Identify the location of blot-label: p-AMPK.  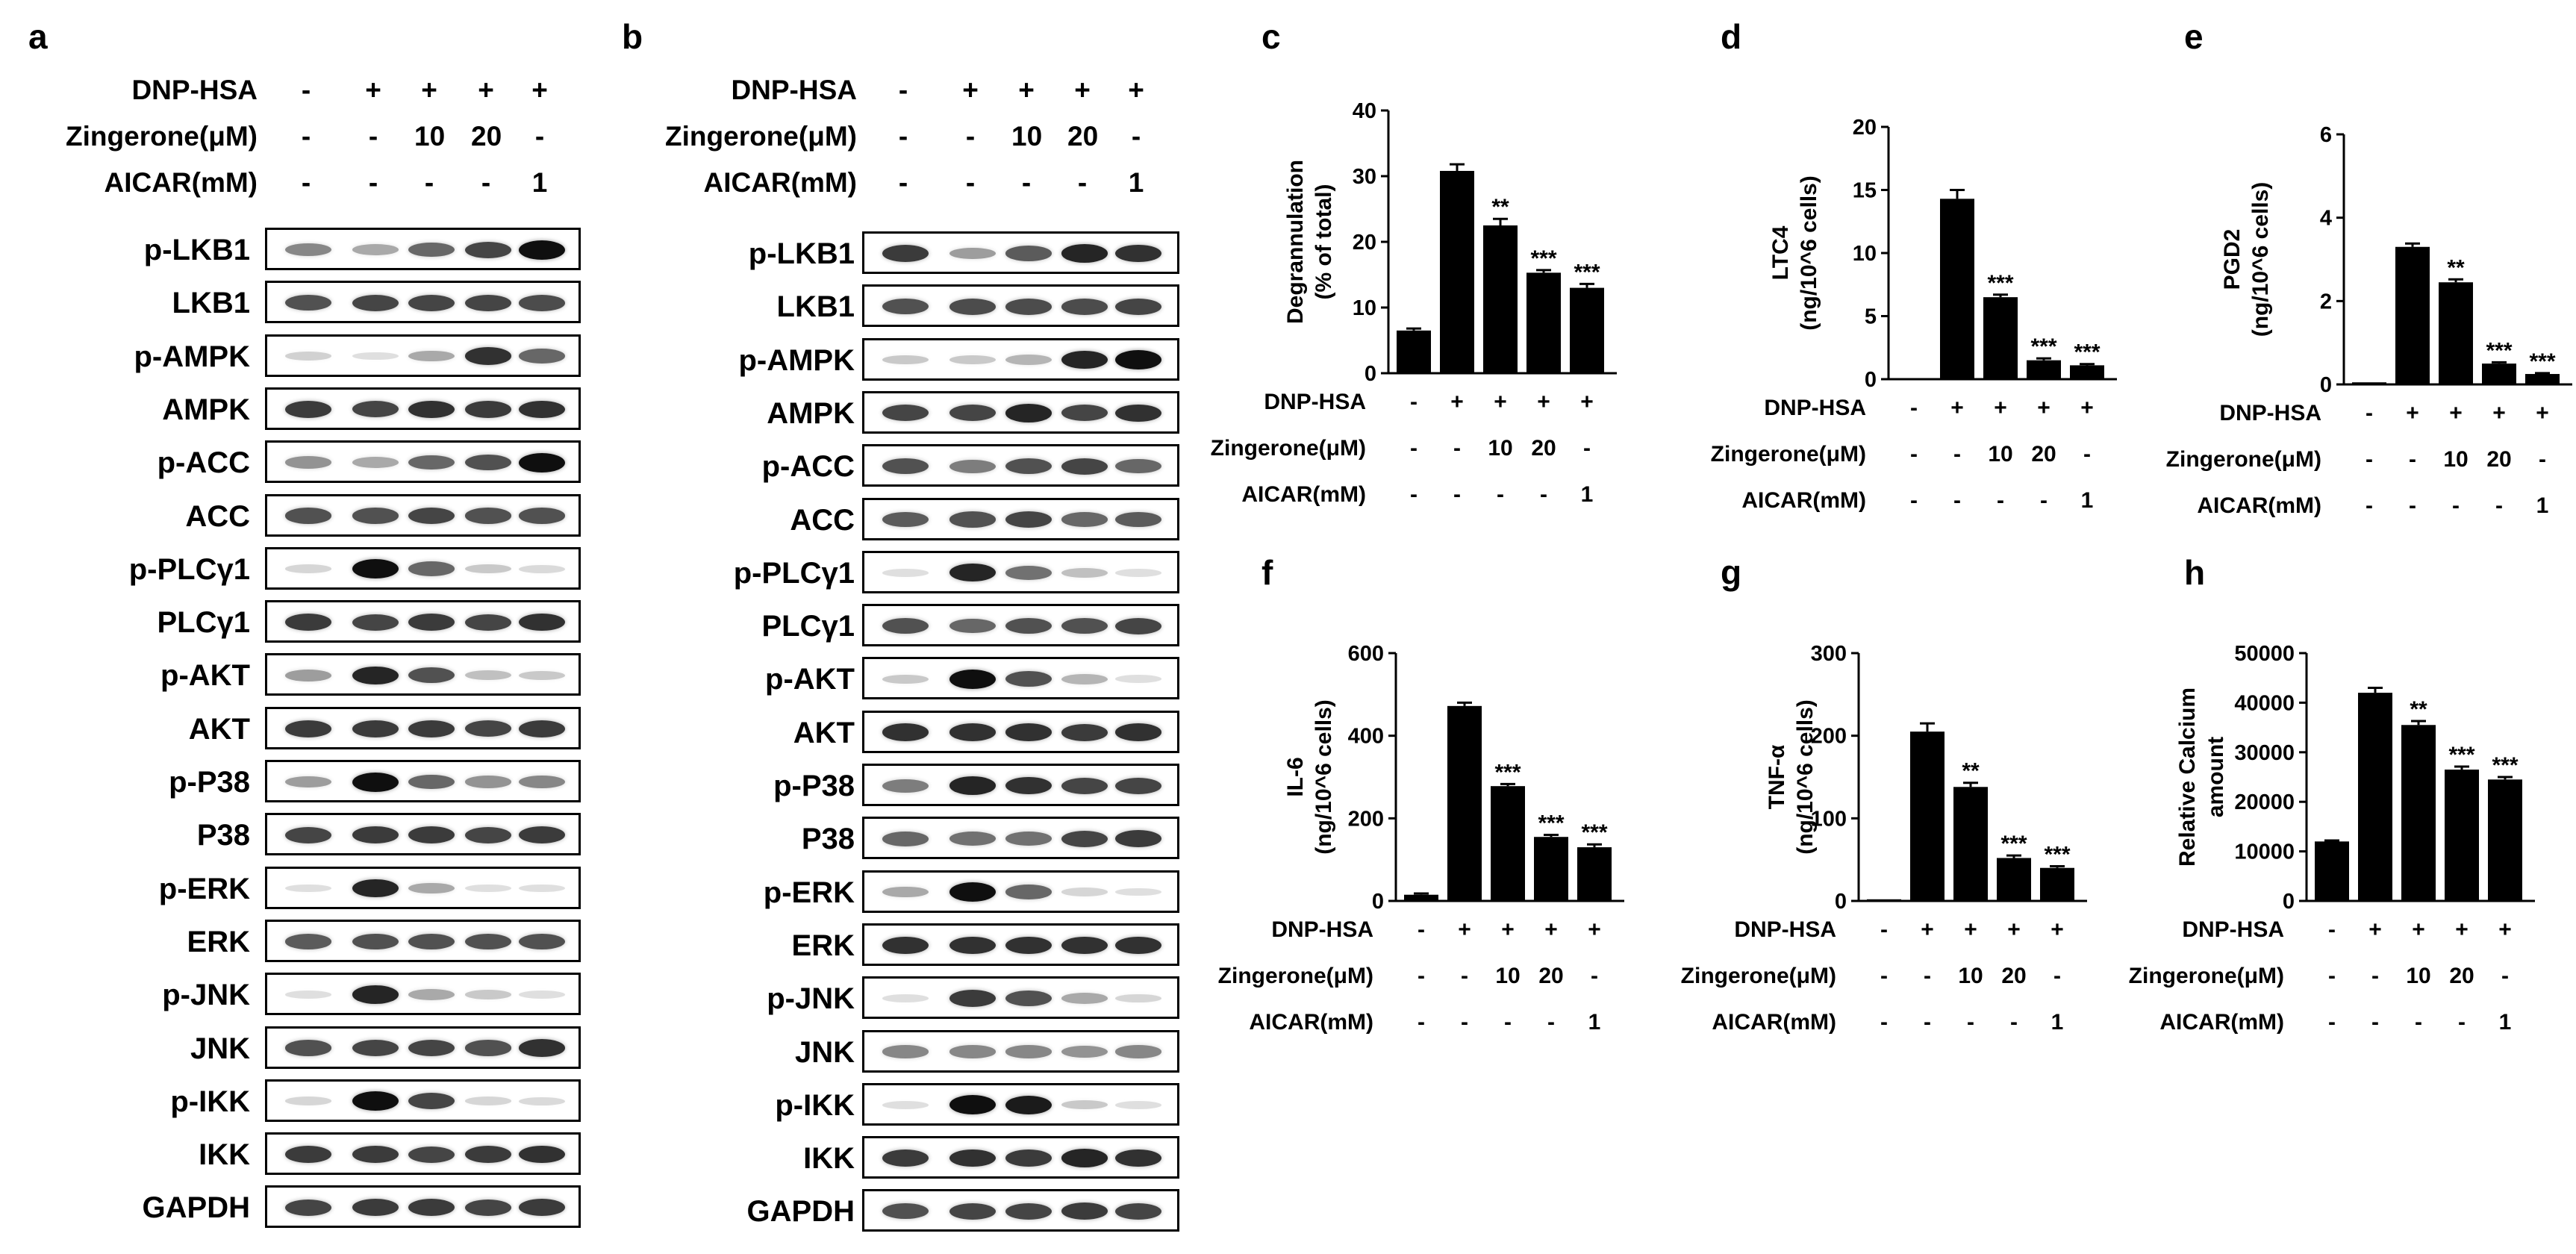
(796, 360).